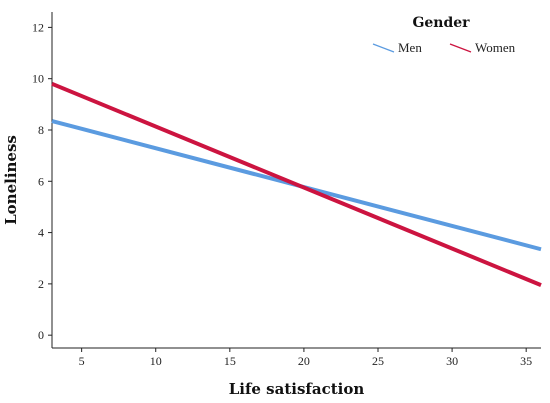  I want to click on legend-swatch-men, so click(383, 48).